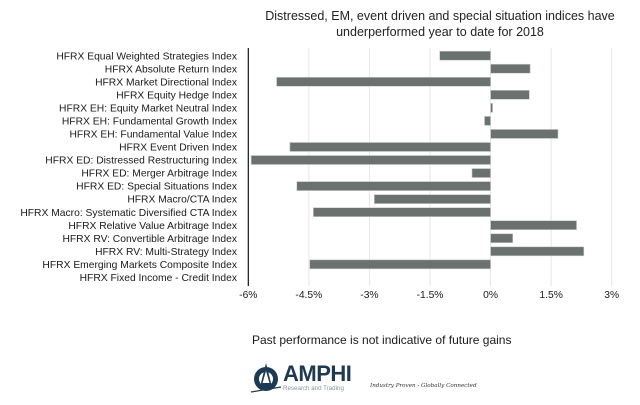  Describe the element at coordinates (317, 373) in the screenshot. I see `logo-name: AMPHI` at that location.